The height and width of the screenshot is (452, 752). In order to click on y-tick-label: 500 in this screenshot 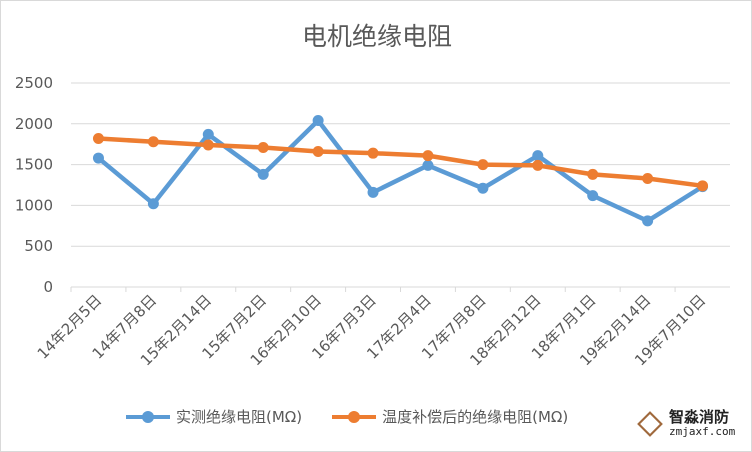, I will do `click(38, 246)`.